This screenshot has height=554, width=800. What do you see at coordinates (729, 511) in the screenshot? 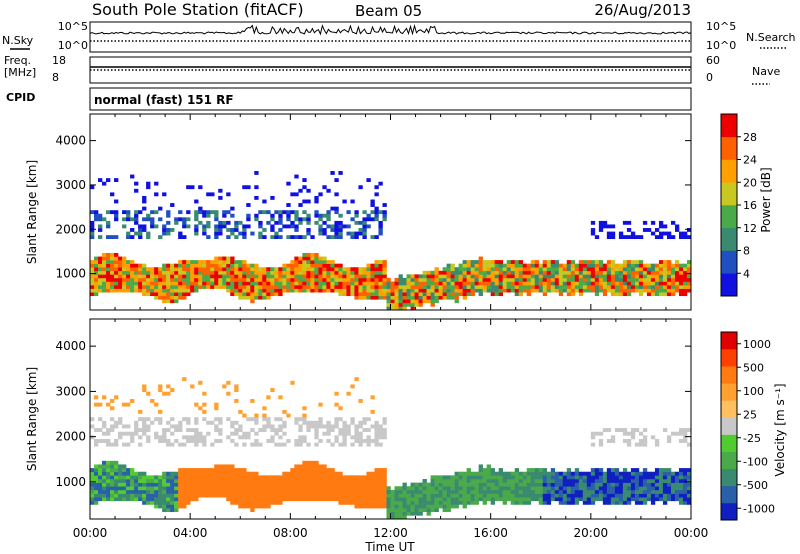
I see `velocity-colorbar-swatch` at bounding box center [729, 511].